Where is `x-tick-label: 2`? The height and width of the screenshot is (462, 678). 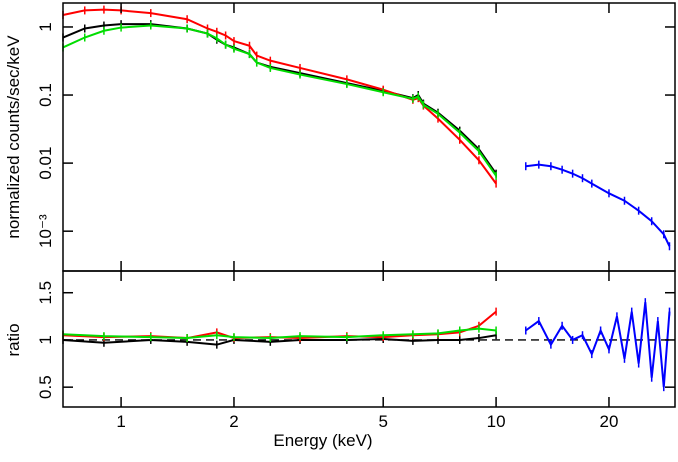
x-tick-label: 2 is located at coordinates (233, 421).